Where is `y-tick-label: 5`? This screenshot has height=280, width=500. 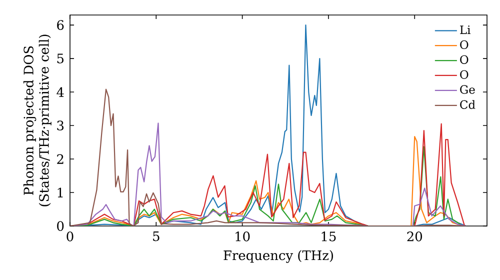 y-tick-label: 5 is located at coordinates (60, 59).